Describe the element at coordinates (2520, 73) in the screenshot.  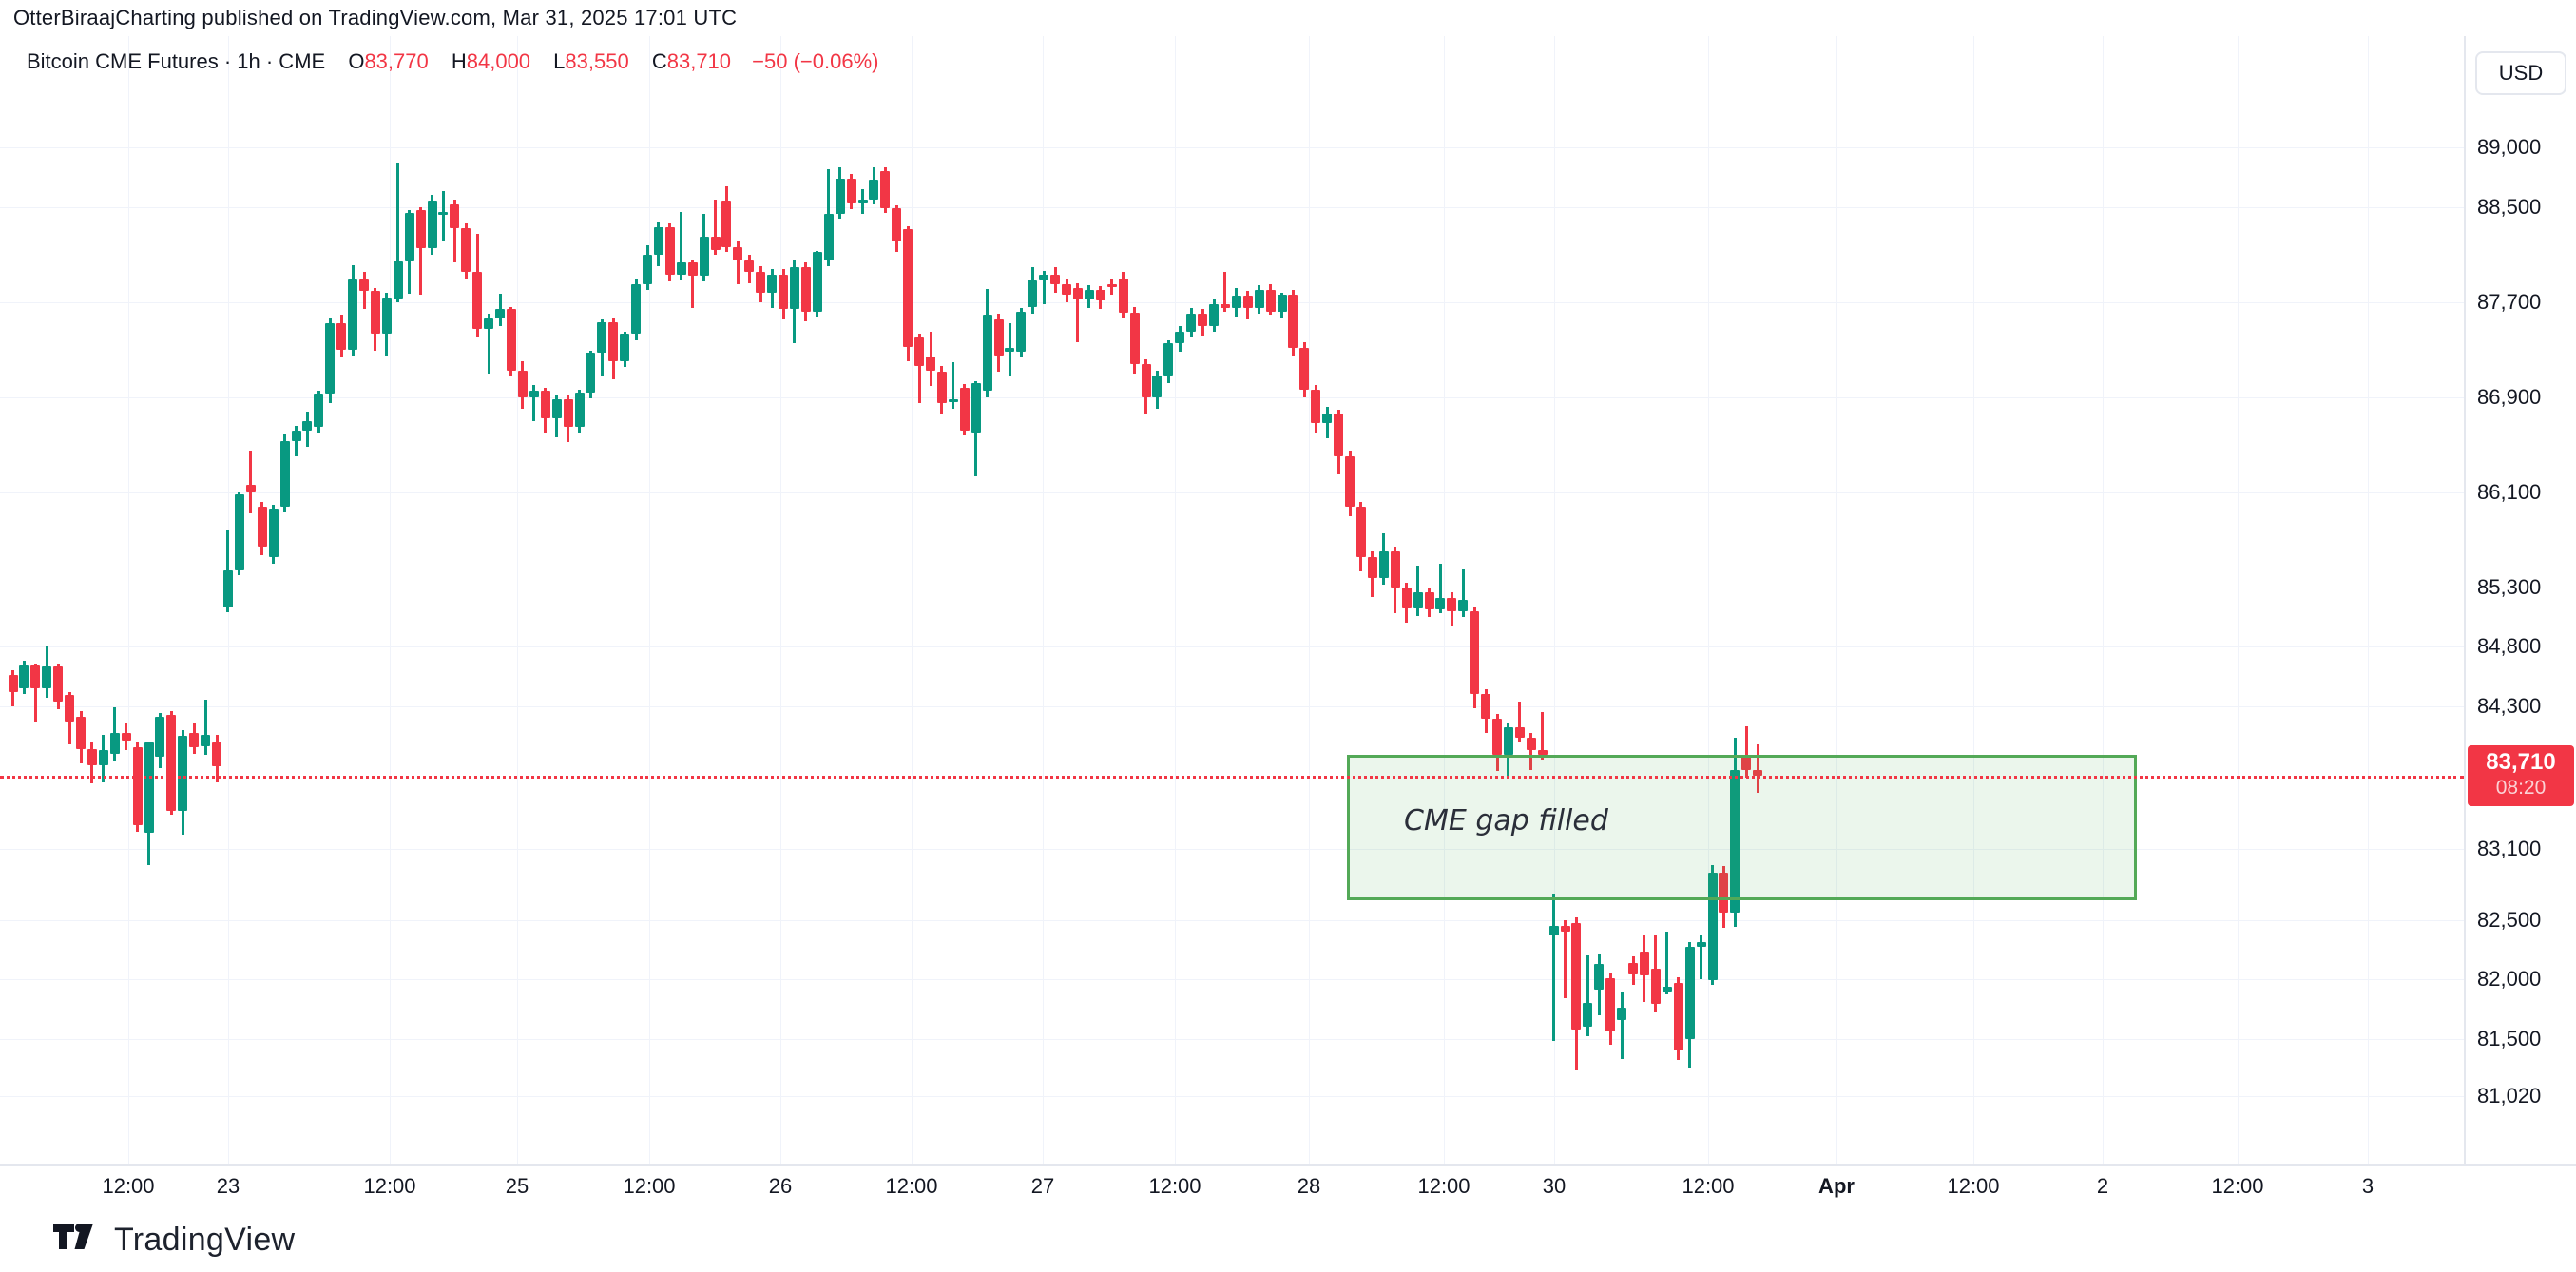
I see `currency-button: USD` at that location.